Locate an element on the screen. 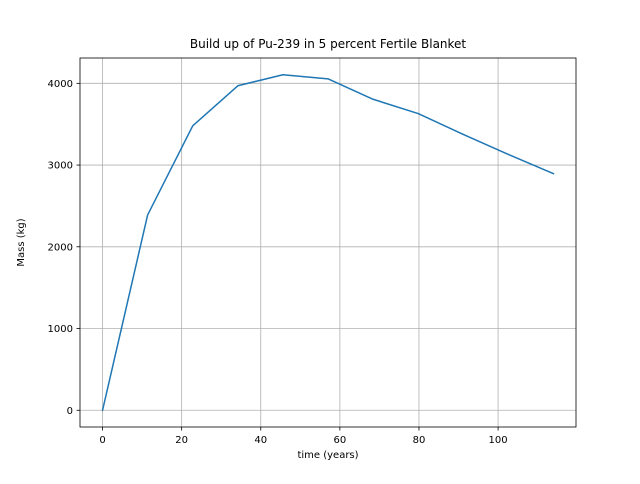 Image resolution: width=640 pixels, height=484 pixels. x-tick-label: 40 is located at coordinates (260, 440).